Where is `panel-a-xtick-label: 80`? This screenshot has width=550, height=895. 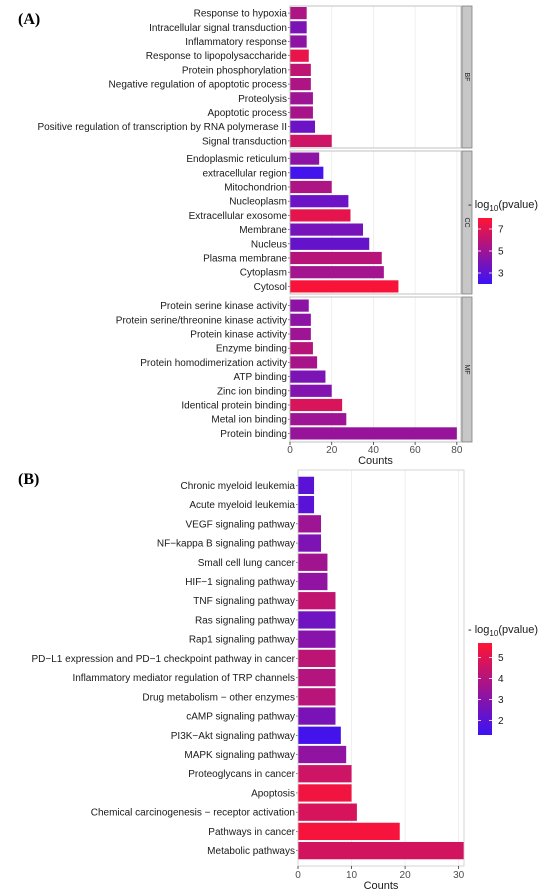
panel-a-xtick-label: 80 is located at coordinates (457, 450).